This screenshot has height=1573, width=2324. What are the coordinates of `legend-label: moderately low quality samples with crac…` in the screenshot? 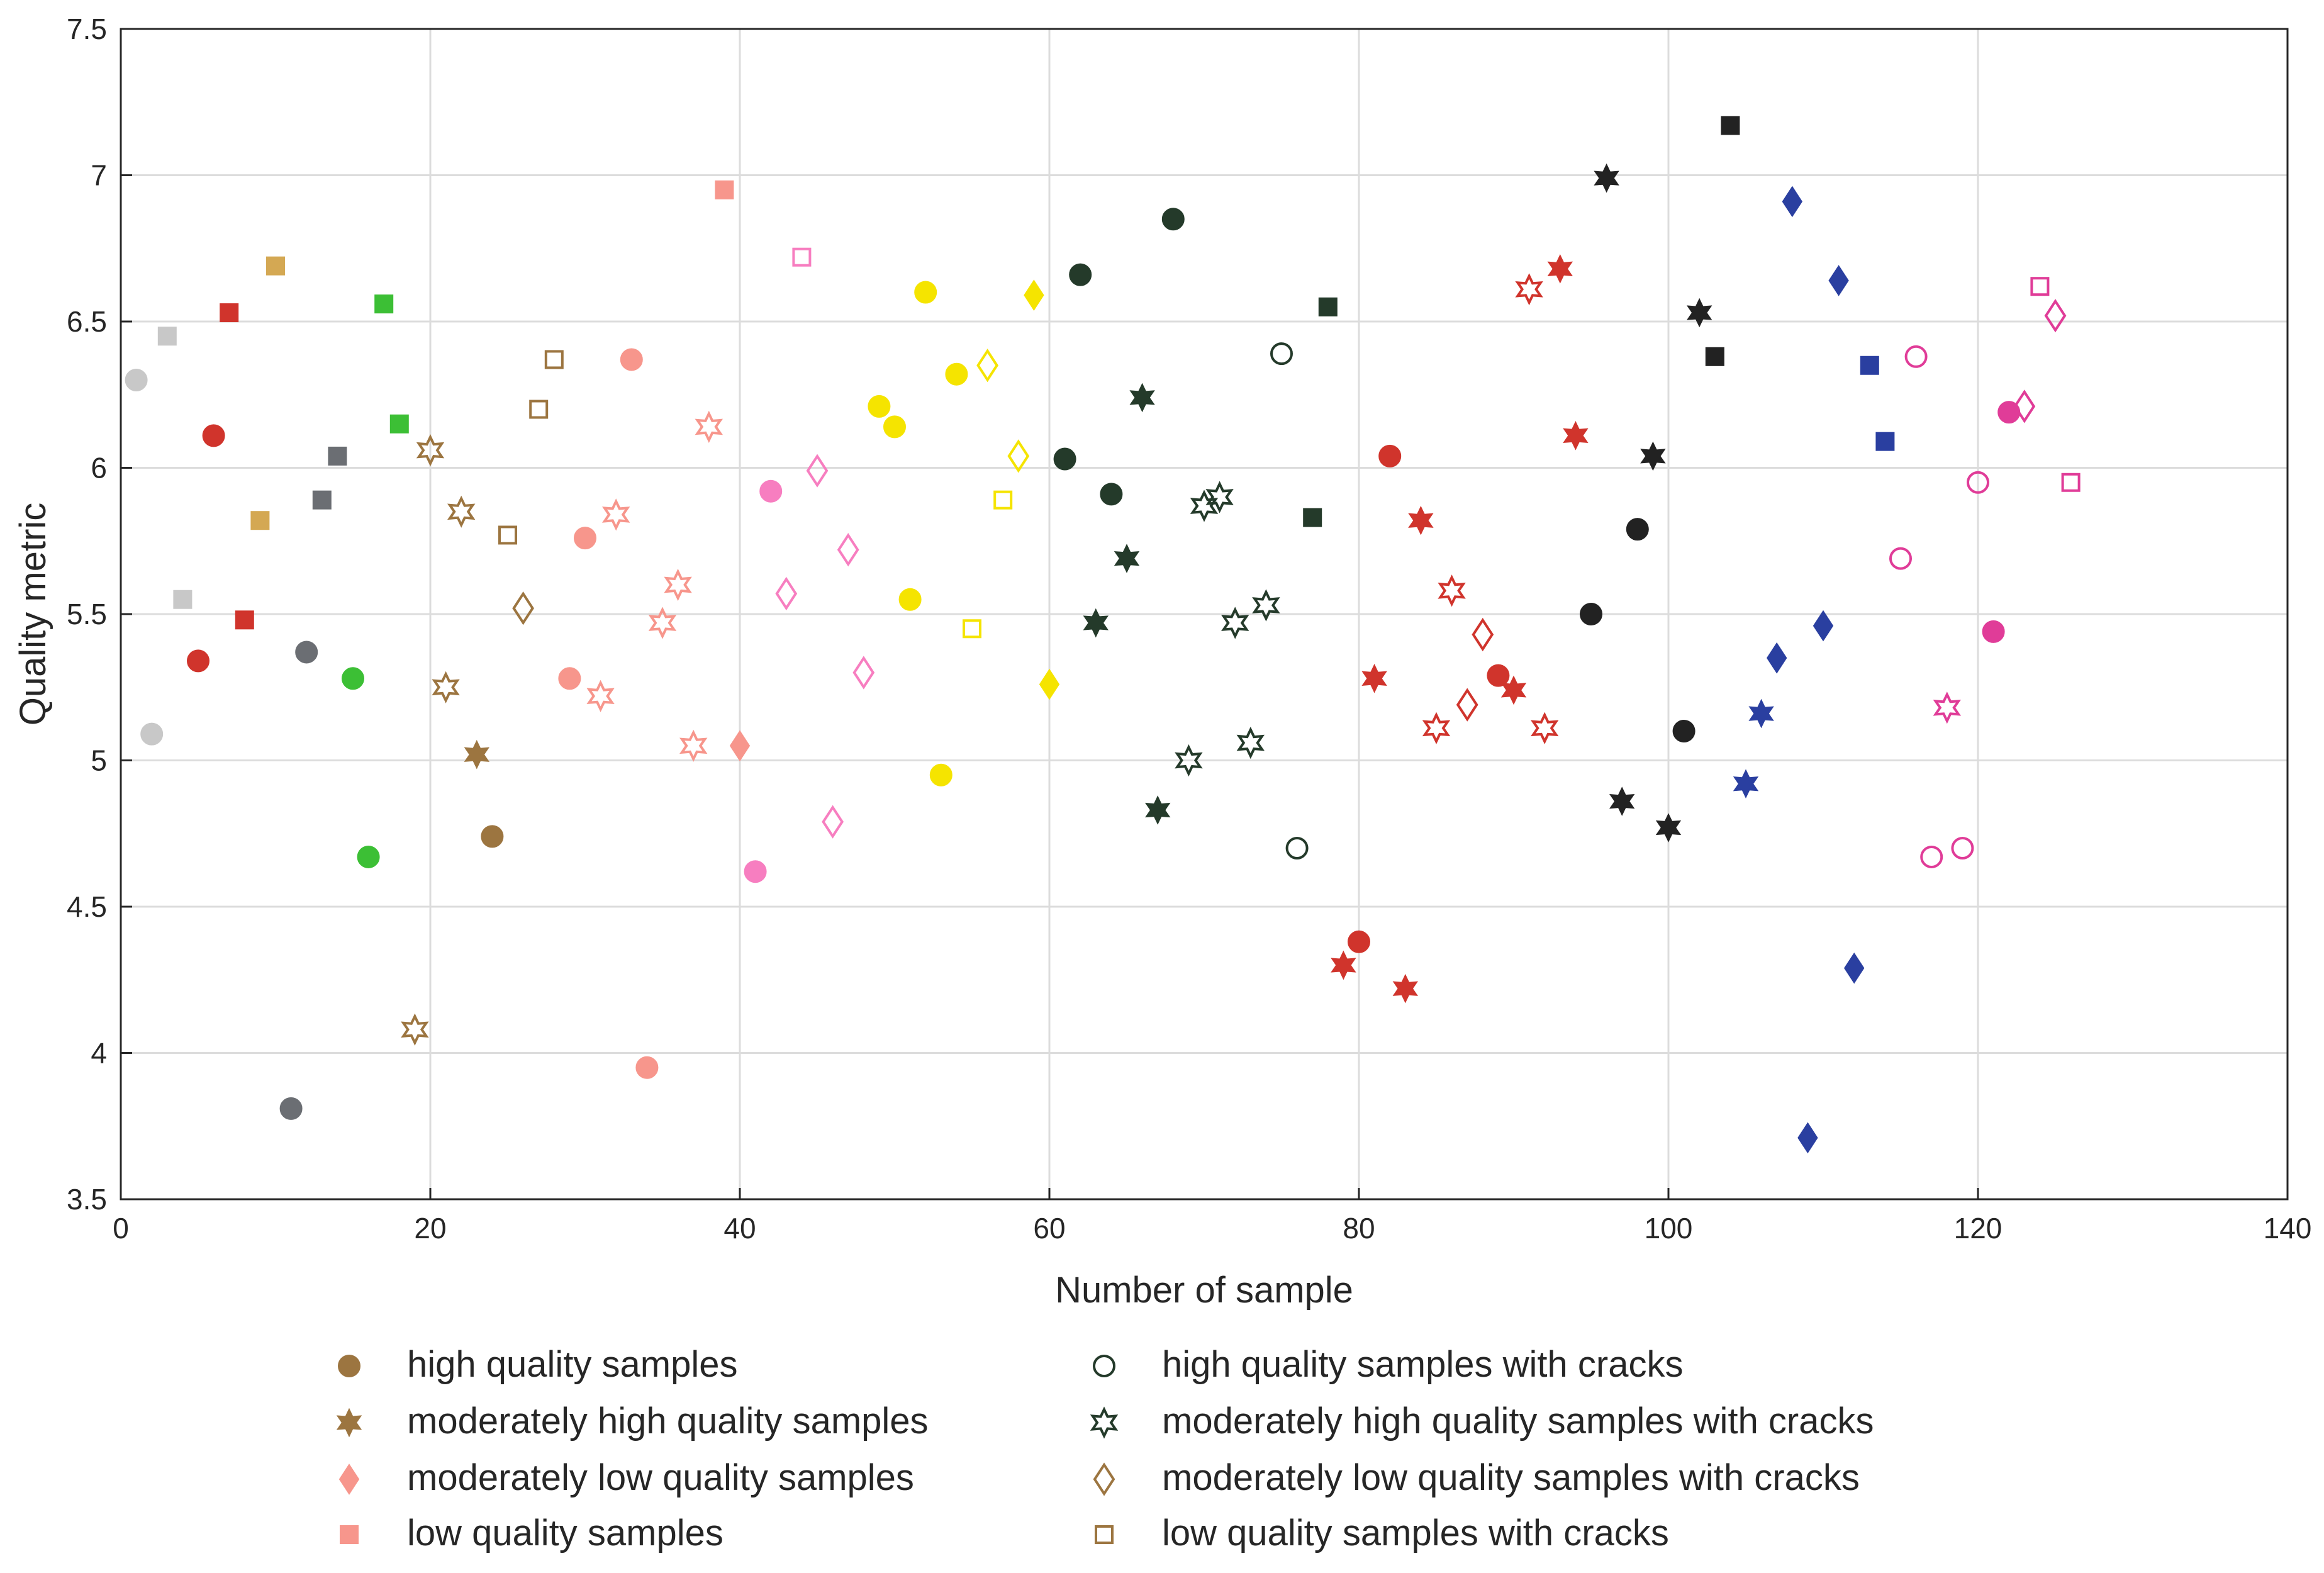 It's located at (1511, 1477).